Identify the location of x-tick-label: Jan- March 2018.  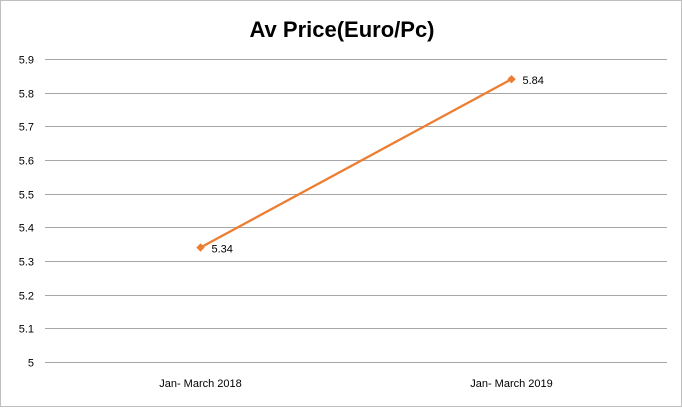
(200, 384).